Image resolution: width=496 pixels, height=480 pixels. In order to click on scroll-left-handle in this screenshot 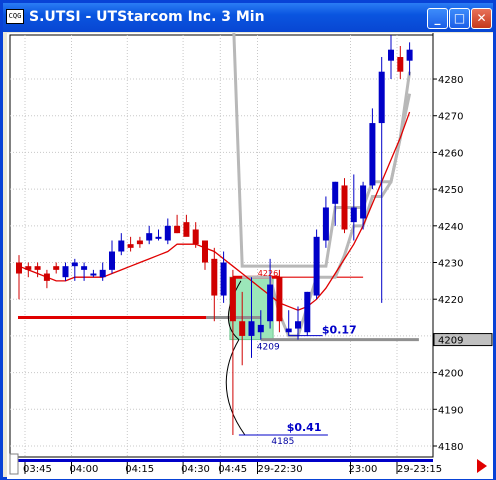, I will do `click(14, 464)`.